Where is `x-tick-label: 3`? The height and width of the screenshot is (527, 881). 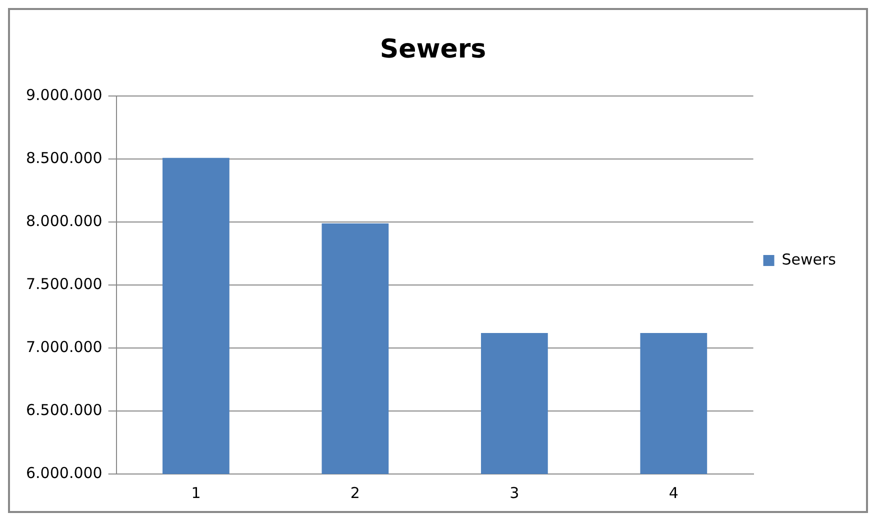
x-tick-label: 3 is located at coordinates (515, 493).